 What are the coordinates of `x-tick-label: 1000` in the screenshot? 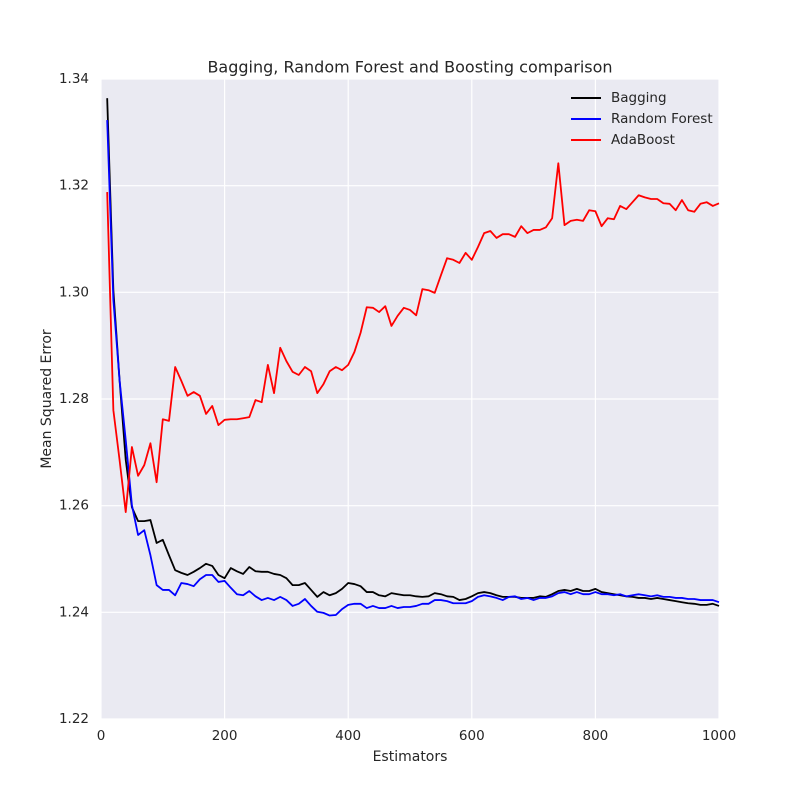 It's located at (719, 736).